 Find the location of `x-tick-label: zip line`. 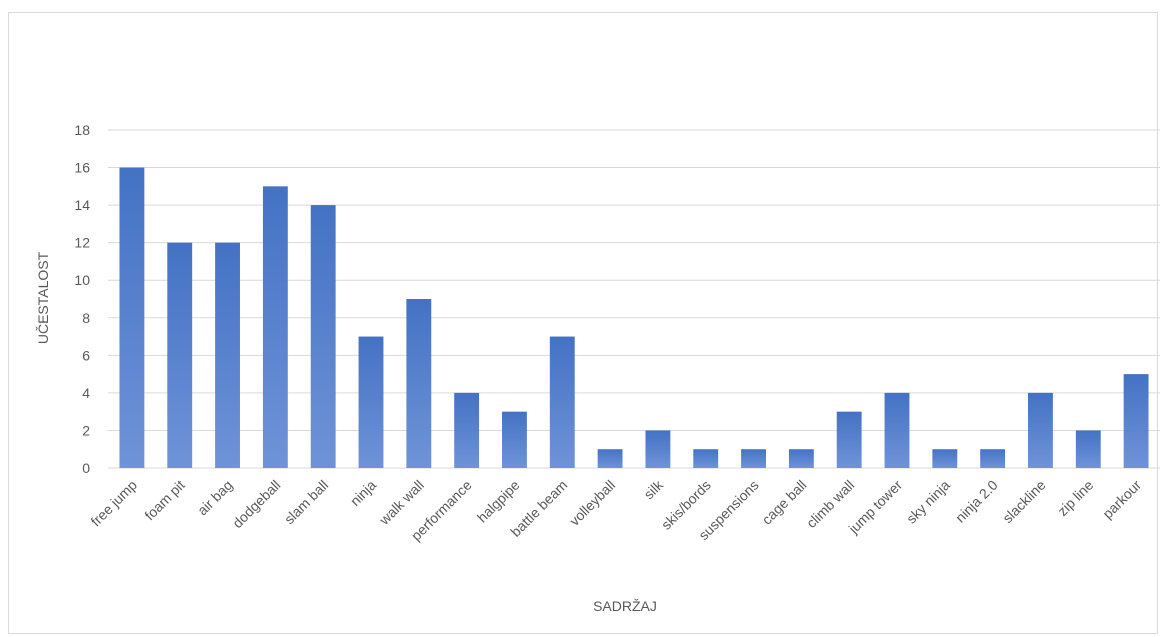

x-tick-label: zip line is located at coordinates (1075, 498).